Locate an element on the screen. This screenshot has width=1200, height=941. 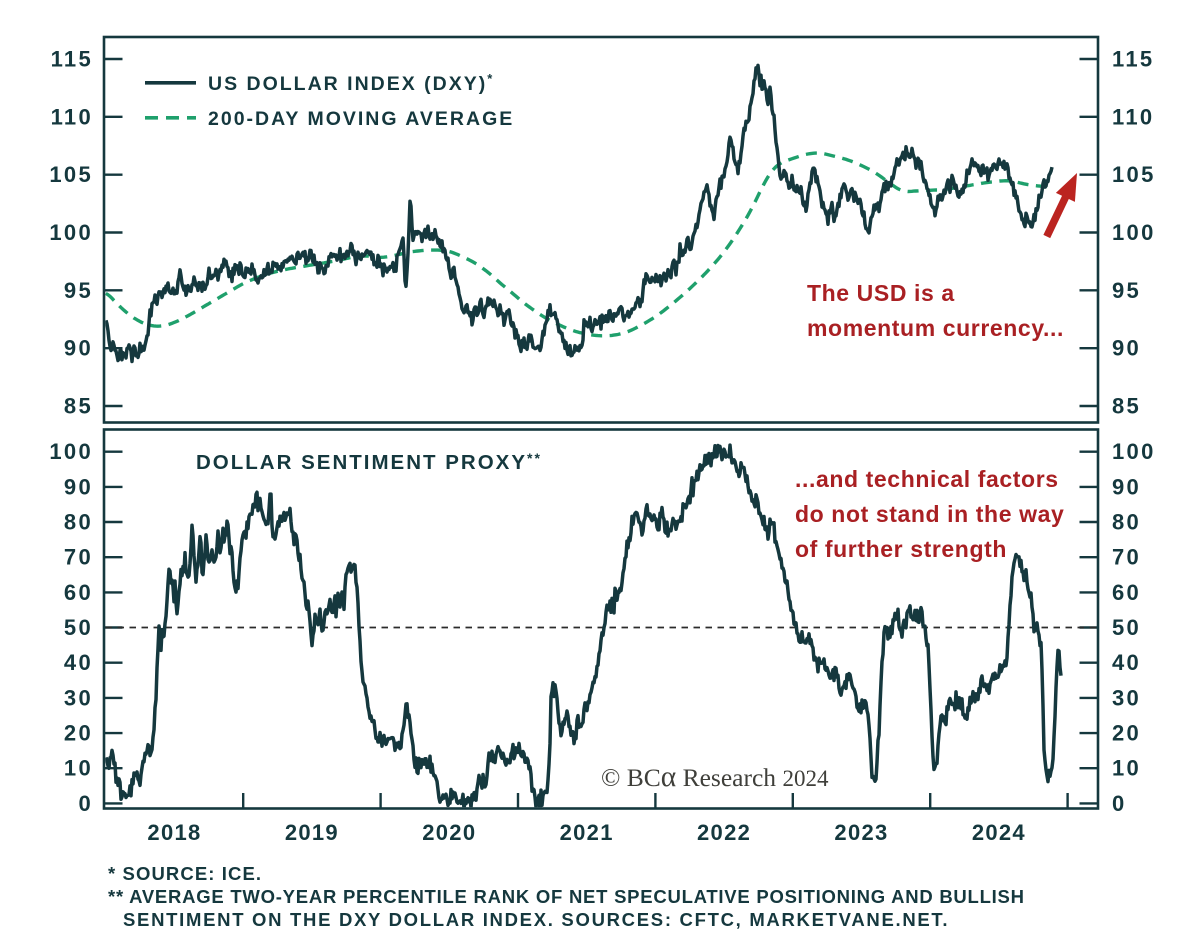
svg-text: 200-DAY MOVING AVERAGE is located at coordinates (361, 119).